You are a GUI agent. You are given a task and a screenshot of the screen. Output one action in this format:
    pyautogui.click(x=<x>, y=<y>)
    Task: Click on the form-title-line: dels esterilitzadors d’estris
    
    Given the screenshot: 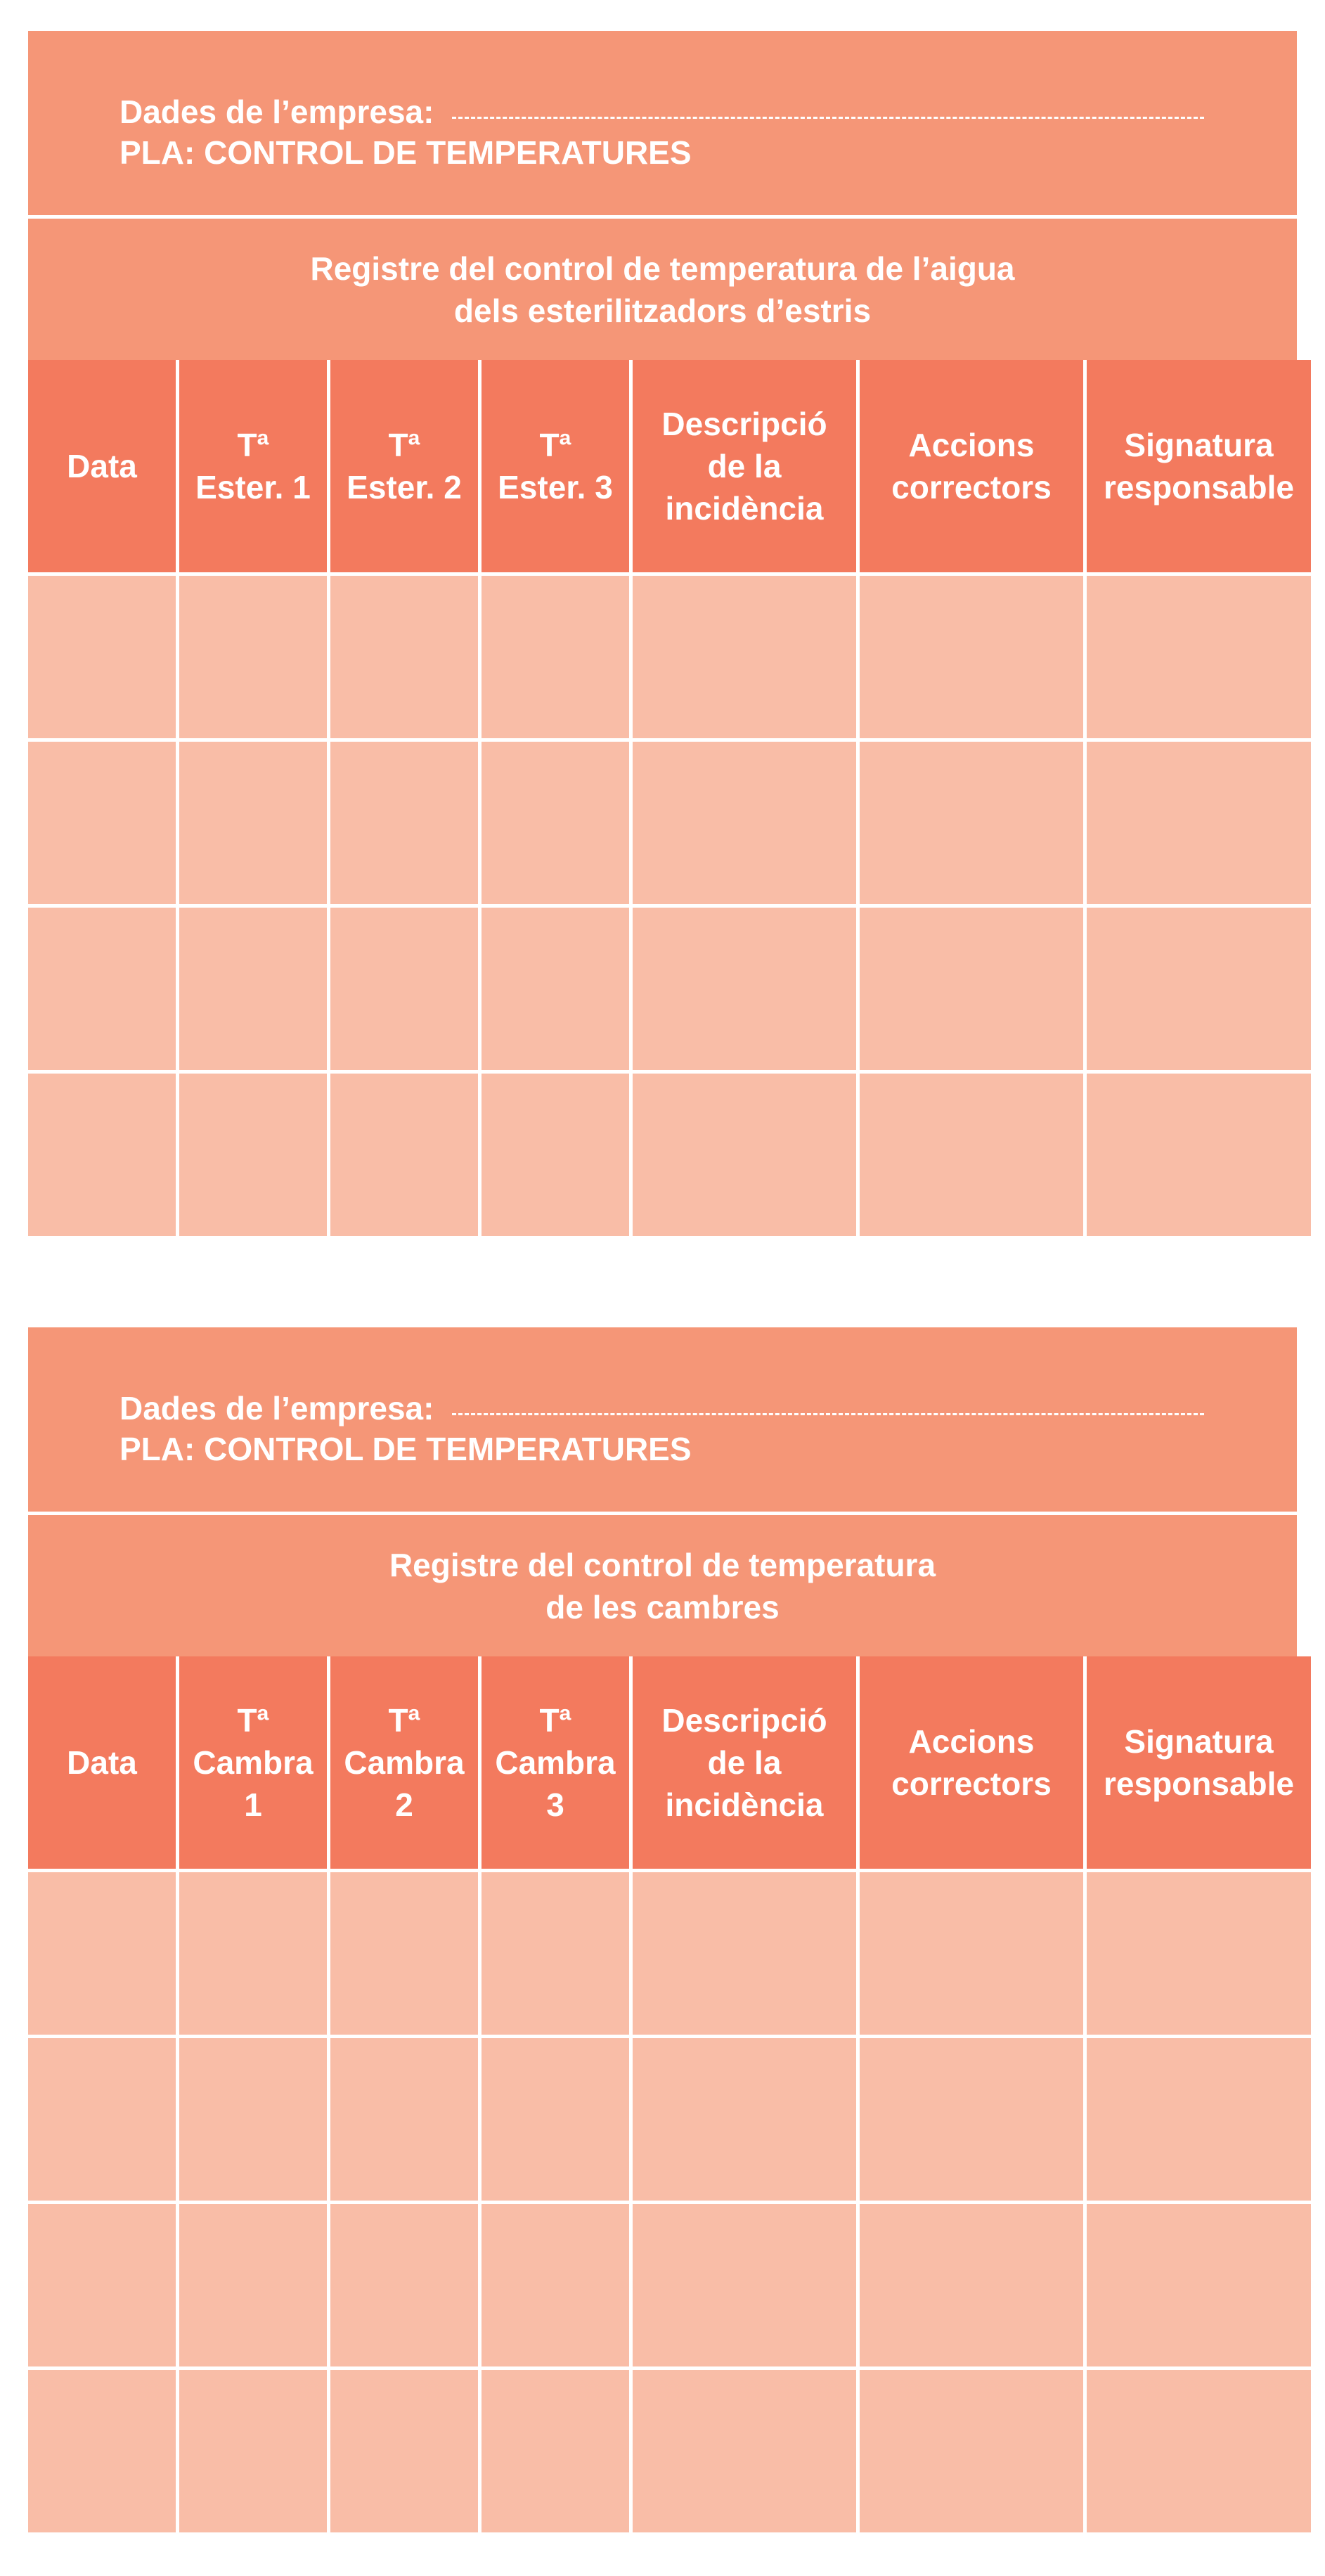 What is the action you would take?
    pyautogui.click(x=662, y=310)
    